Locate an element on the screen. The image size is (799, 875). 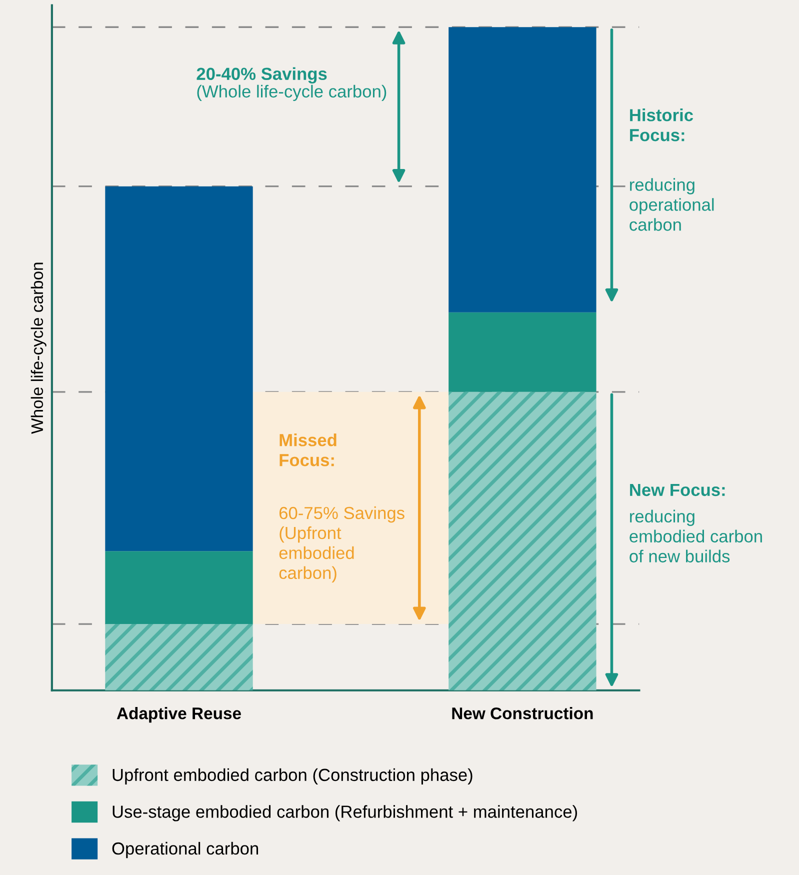
legend-label: Operational carbon is located at coordinates (185, 850).